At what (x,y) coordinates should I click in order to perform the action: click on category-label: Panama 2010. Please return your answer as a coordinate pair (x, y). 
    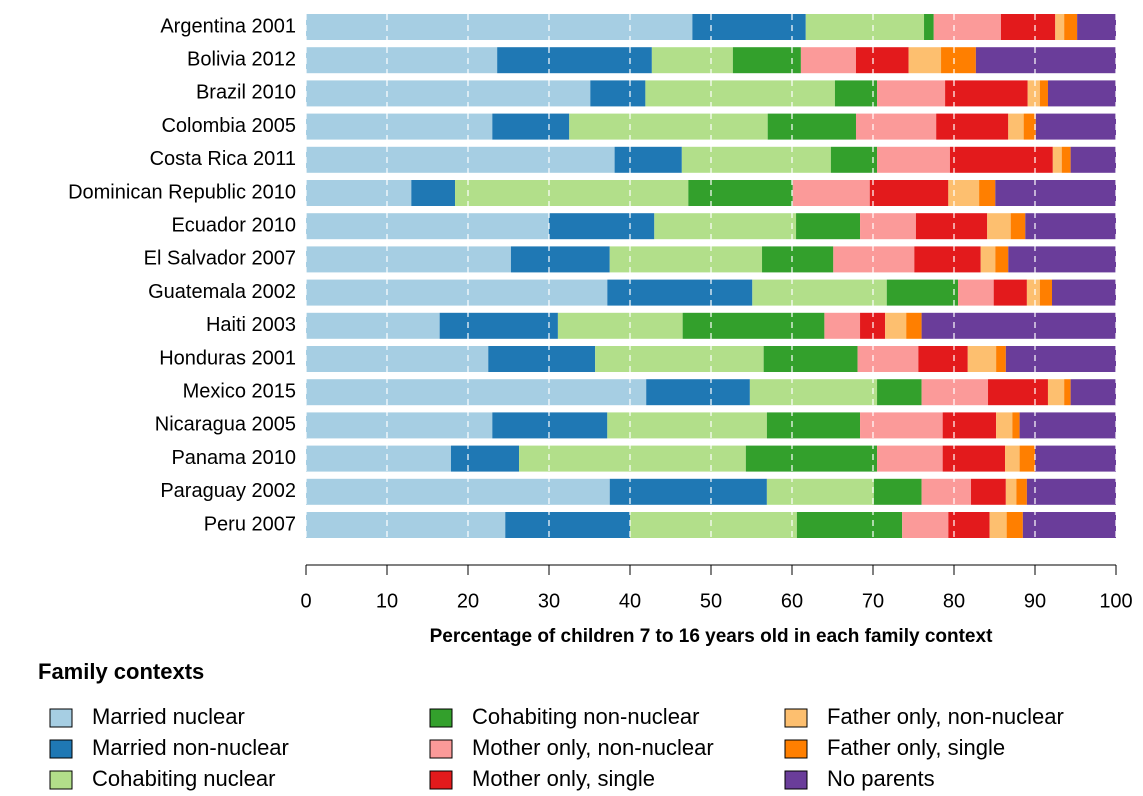
    Looking at the image, I should click on (233, 458).